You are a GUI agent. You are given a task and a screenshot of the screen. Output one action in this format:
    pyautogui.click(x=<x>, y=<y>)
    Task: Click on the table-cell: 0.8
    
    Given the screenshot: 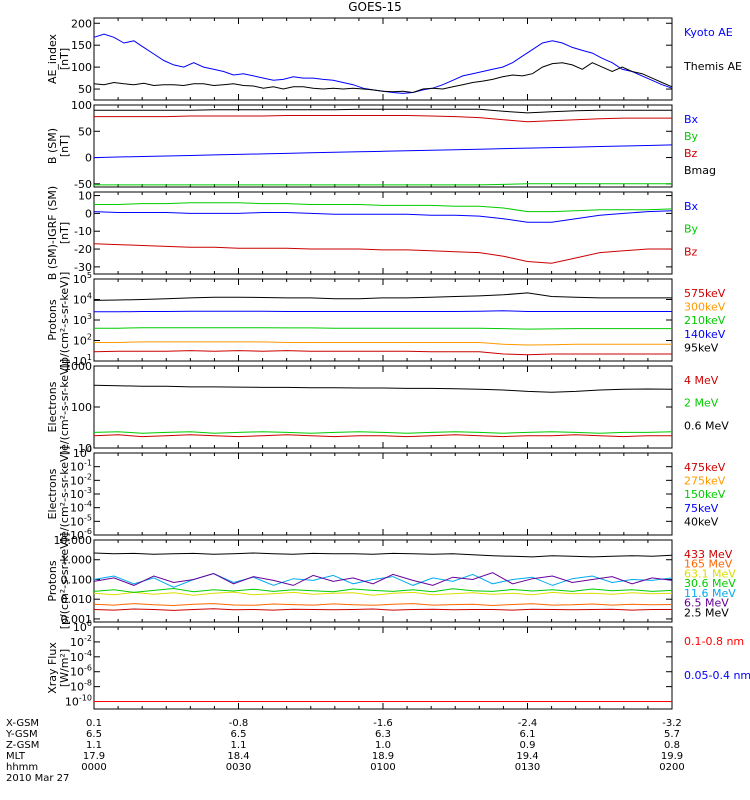 What is the action you would take?
    pyautogui.click(x=672, y=745)
    